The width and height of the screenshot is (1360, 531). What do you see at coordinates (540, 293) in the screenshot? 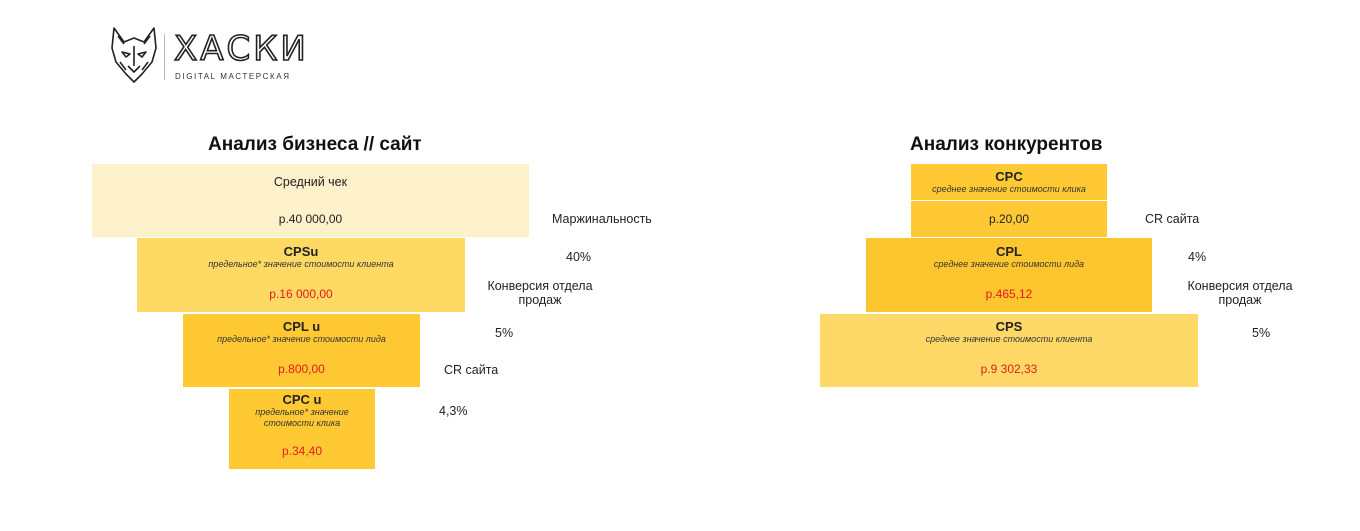
I see `sales-conv-label: Конверсия отдела продаж` at bounding box center [540, 293].